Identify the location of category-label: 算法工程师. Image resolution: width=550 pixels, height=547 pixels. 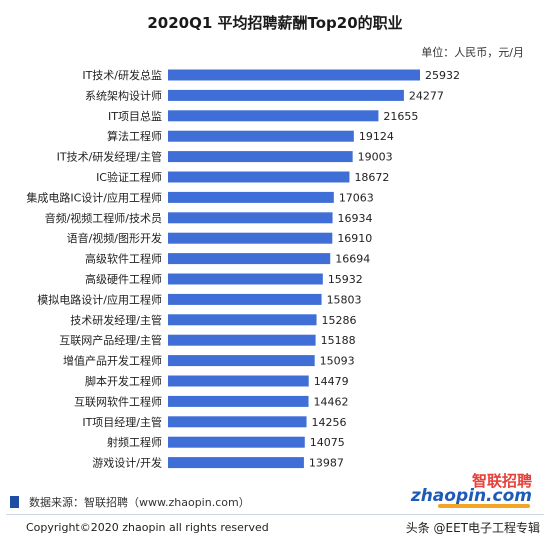
(134, 136).